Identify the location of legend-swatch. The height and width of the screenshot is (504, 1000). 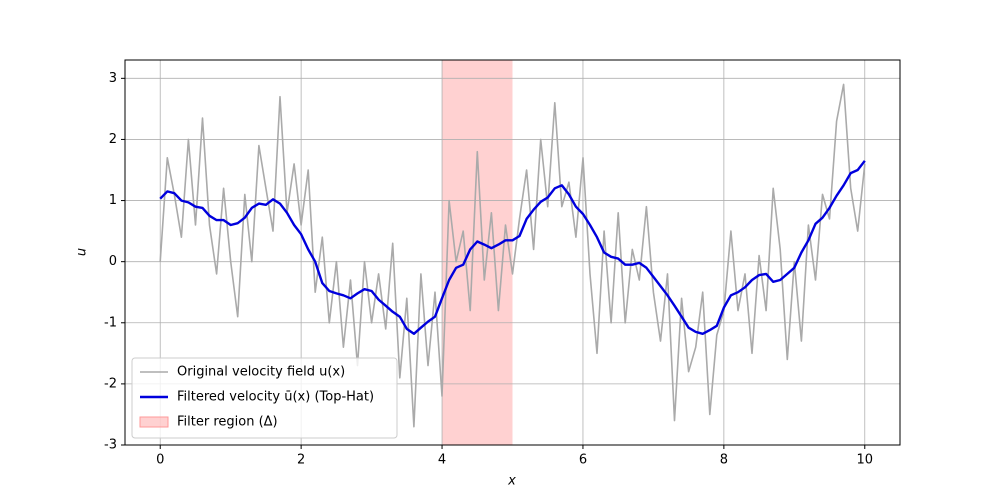
(154, 422).